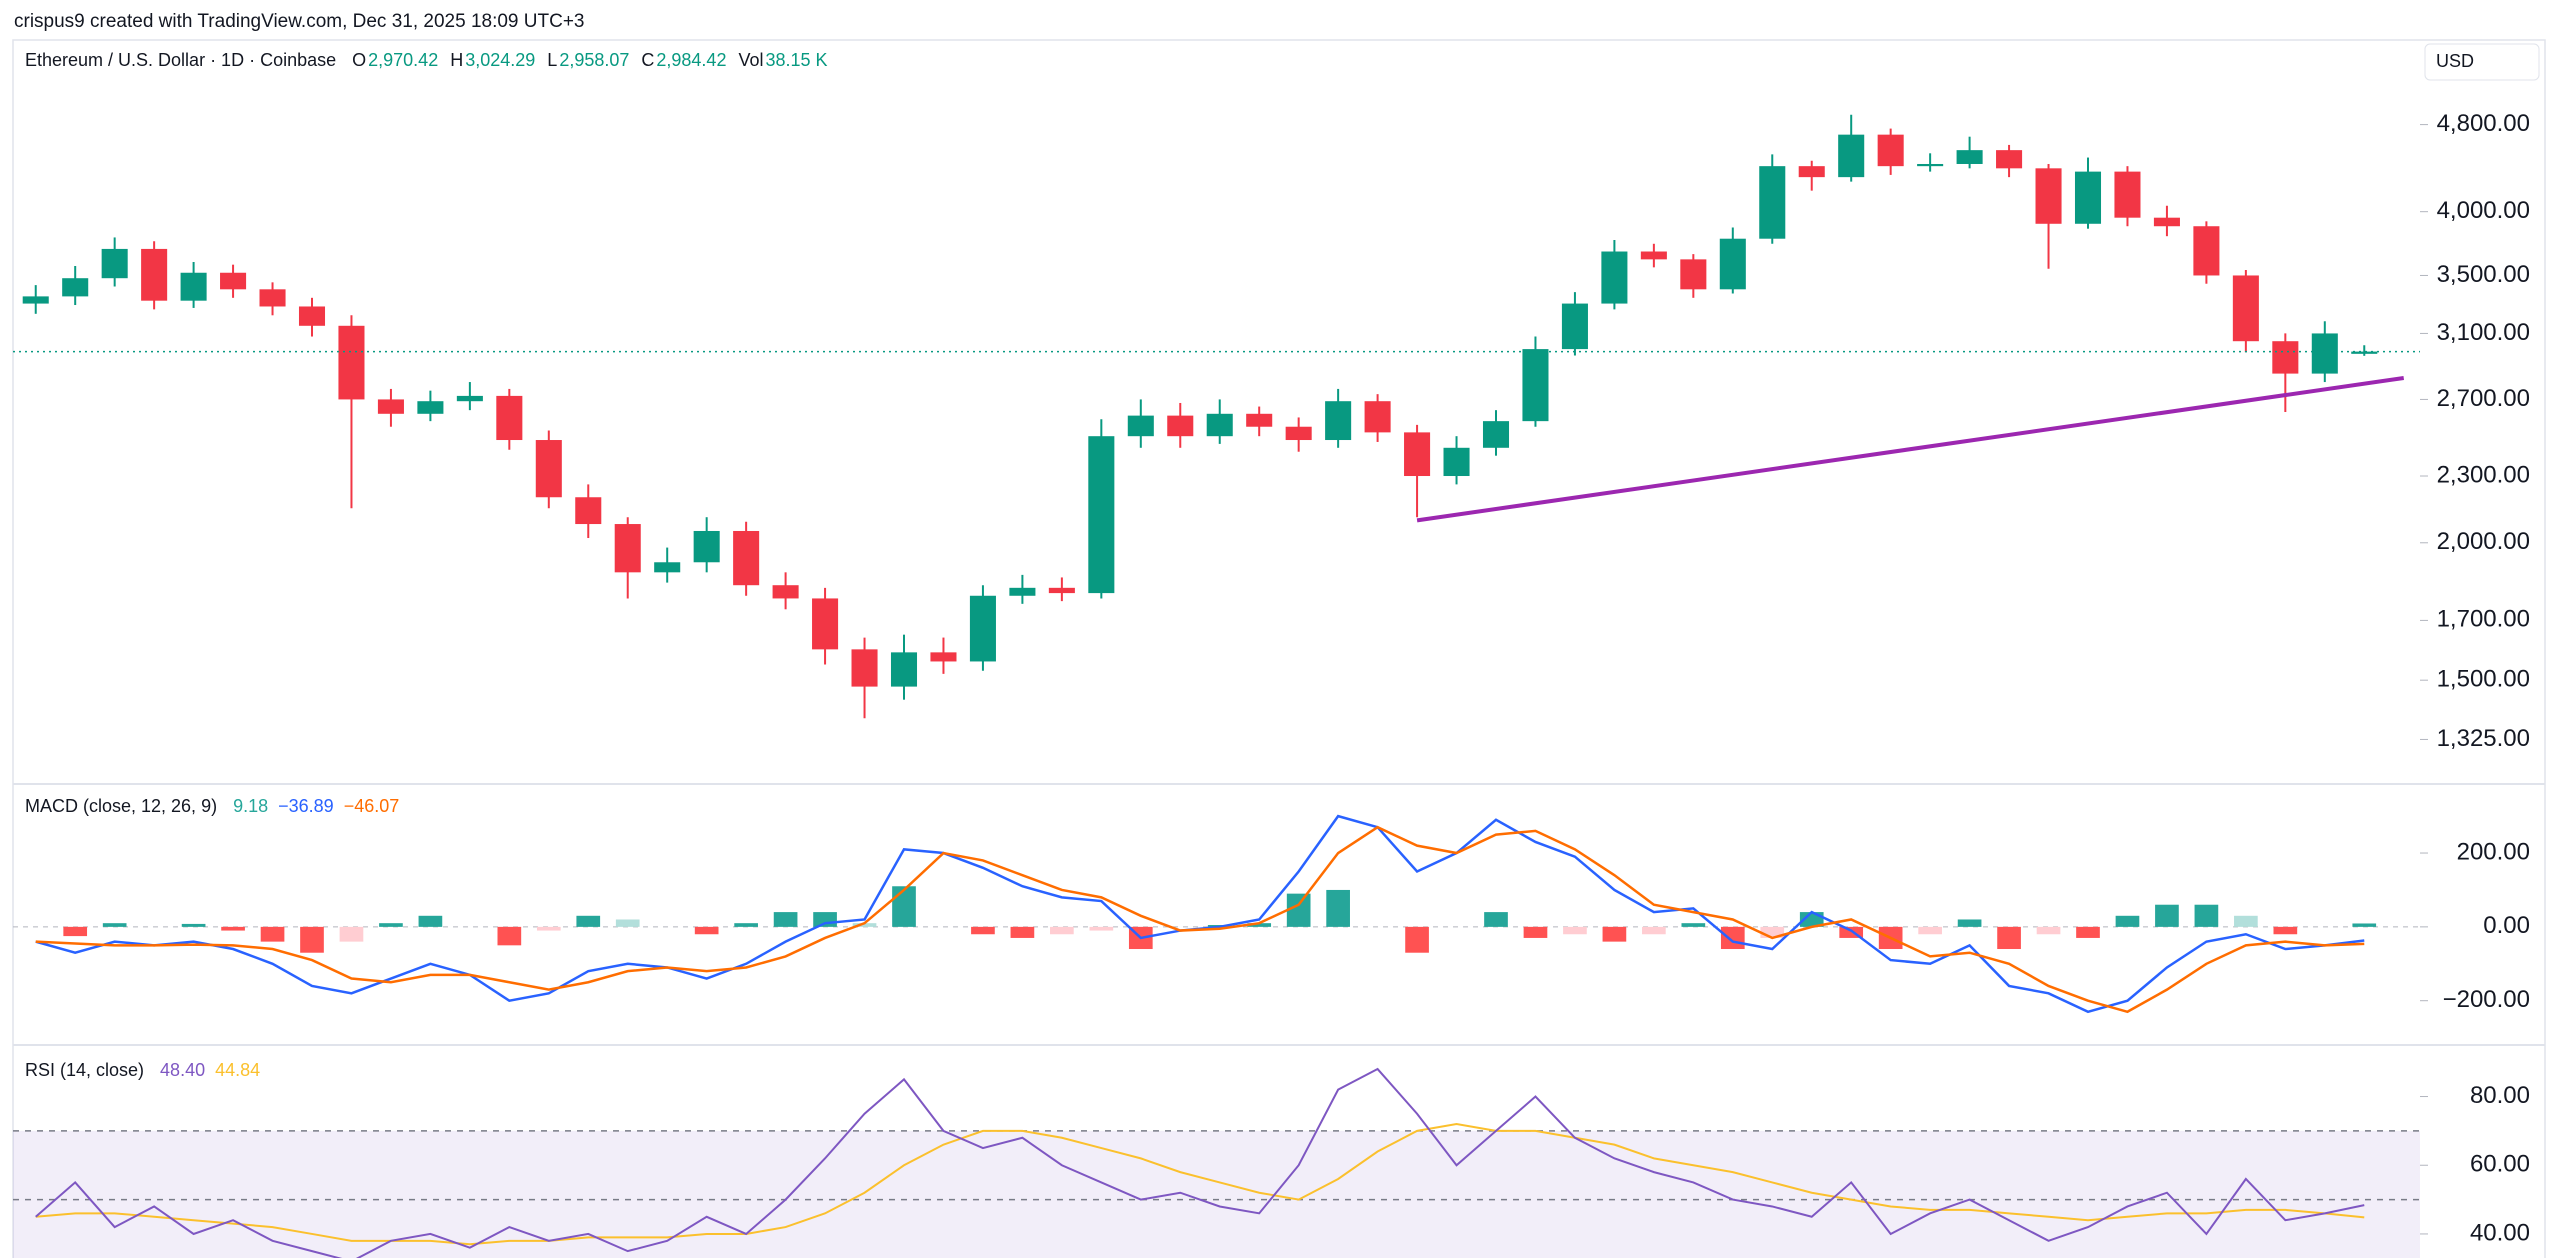 Image resolution: width=2560 pixels, height=1258 pixels. I want to click on y-tick-label: 40.00, so click(2500, 1232).